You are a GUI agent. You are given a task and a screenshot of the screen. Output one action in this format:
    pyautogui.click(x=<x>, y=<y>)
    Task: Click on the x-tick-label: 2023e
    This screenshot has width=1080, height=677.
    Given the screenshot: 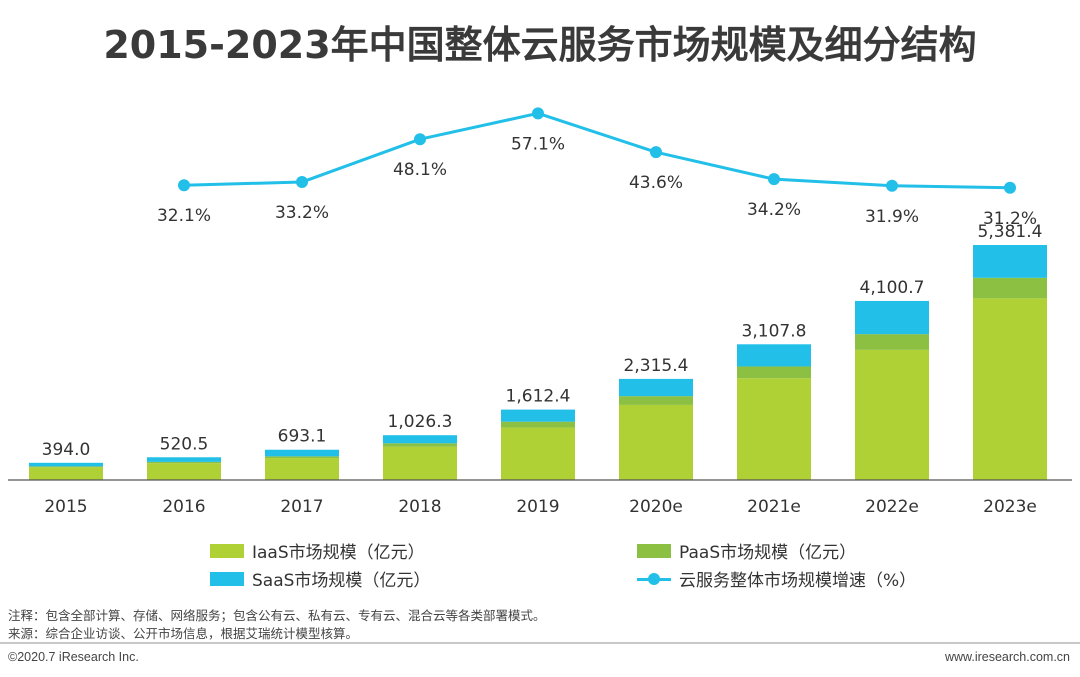 What is the action you would take?
    pyautogui.click(x=1010, y=507)
    